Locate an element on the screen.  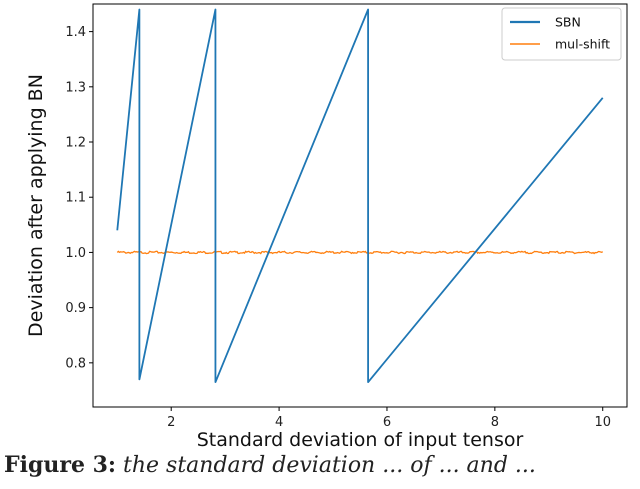
y-tick-label: 0.8 is located at coordinates (75, 363).